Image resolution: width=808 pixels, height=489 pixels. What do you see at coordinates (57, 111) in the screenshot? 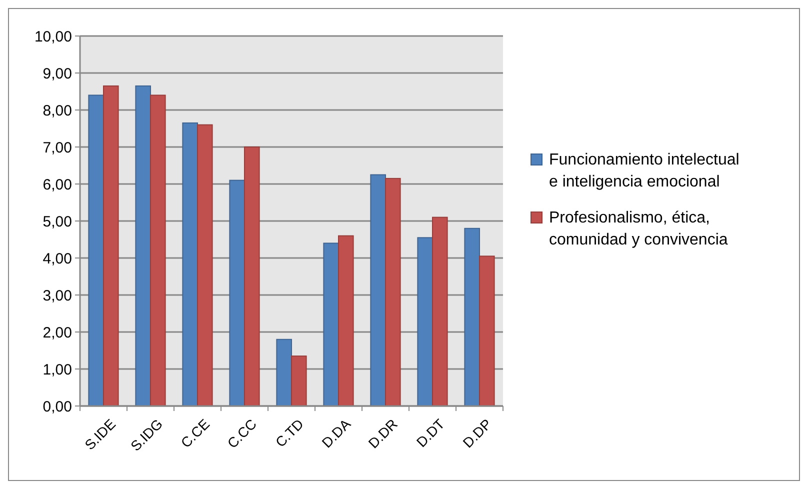
I see `y-tick-label: 8,00` at bounding box center [57, 111].